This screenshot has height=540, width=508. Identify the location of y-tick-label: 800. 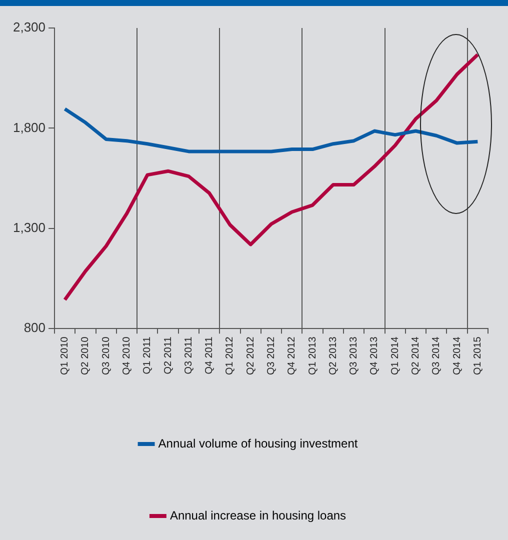
(35, 328).